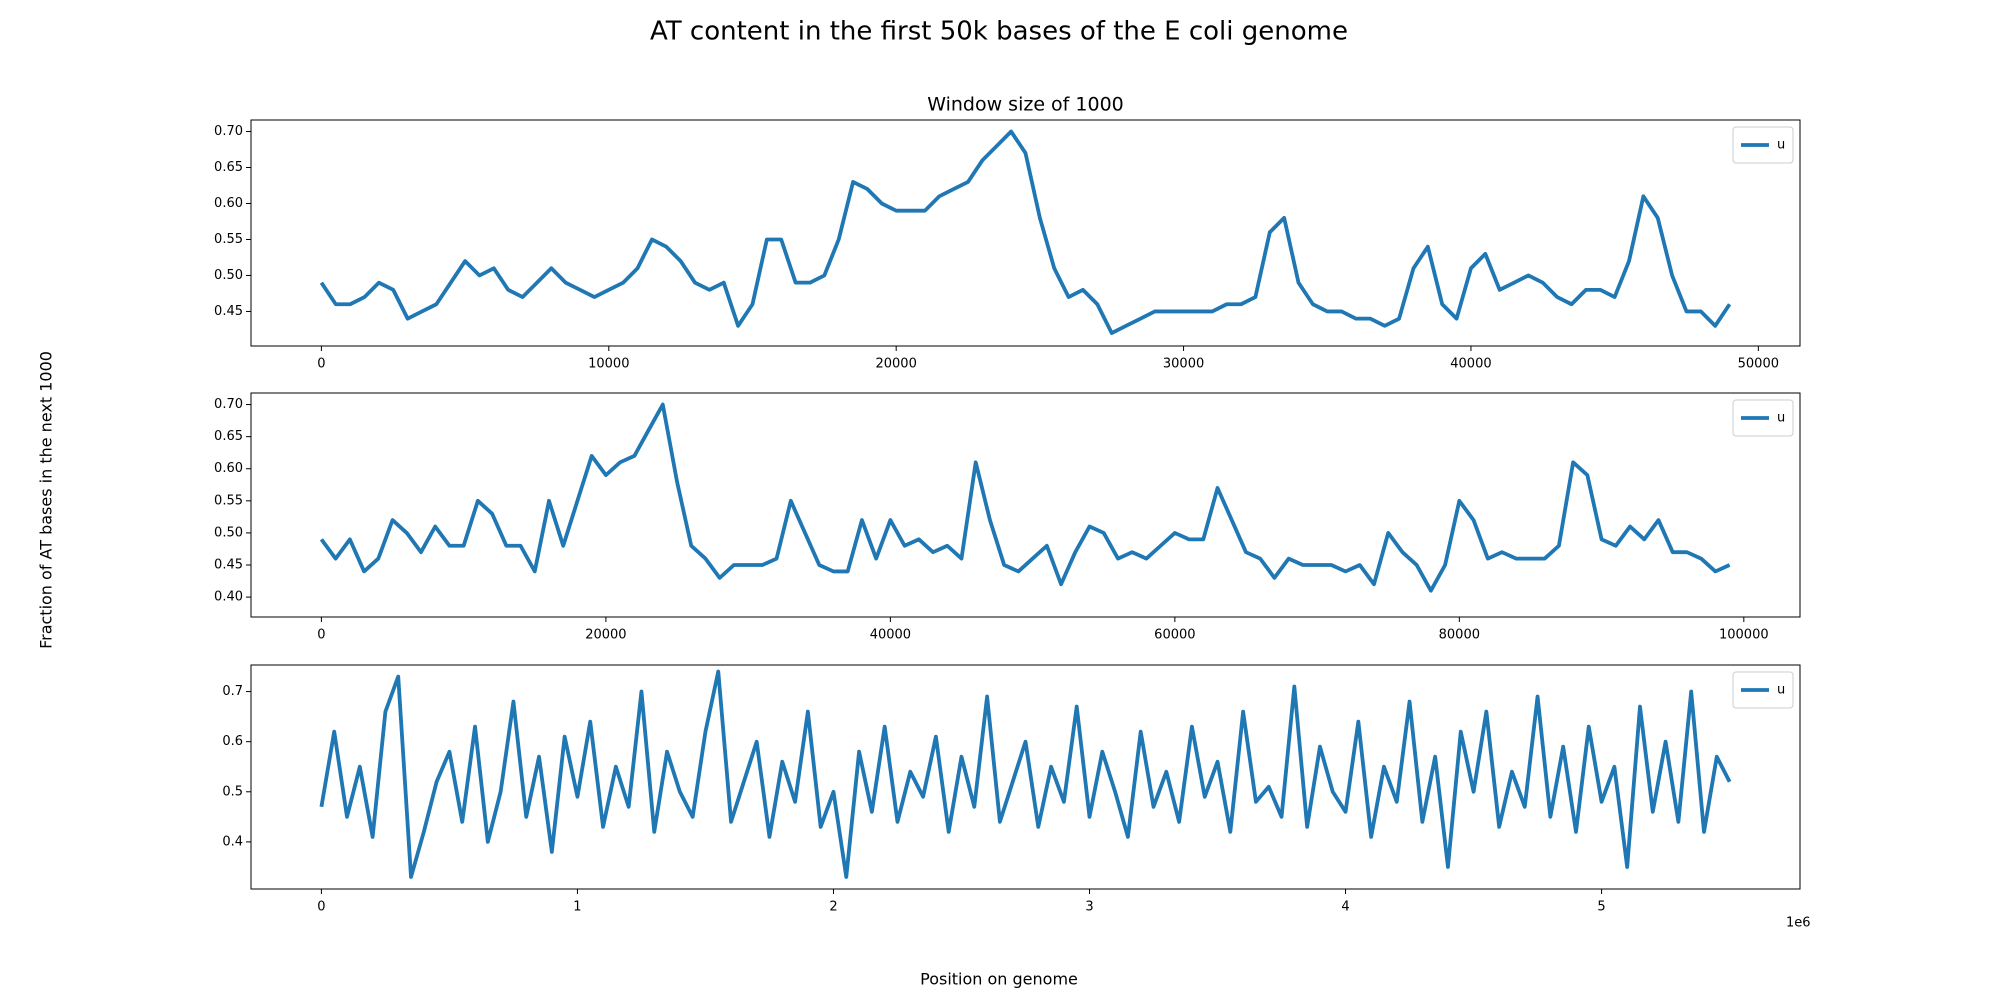  What do you see at coordinates (1345, 907) in the screenshot?
I see `x-tick-label: 4` at bounding box center [1345, 907].